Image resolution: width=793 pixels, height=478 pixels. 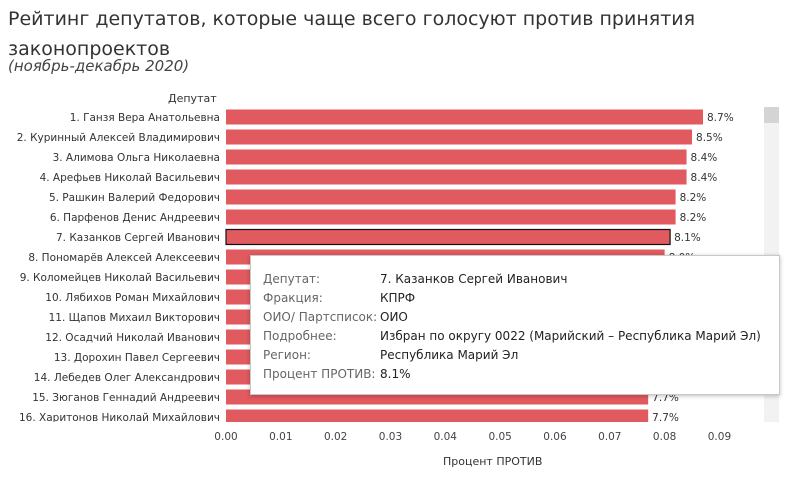 I want to click on data-label-7: 8.1%, so click(x=687, y=238).